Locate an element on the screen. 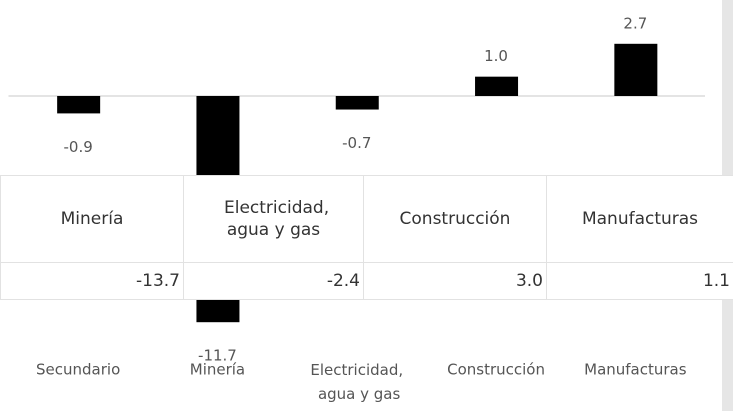 The height and width of the screenshot is (411, 733). header-cell: Construcción is located at coordinates (455, 219).